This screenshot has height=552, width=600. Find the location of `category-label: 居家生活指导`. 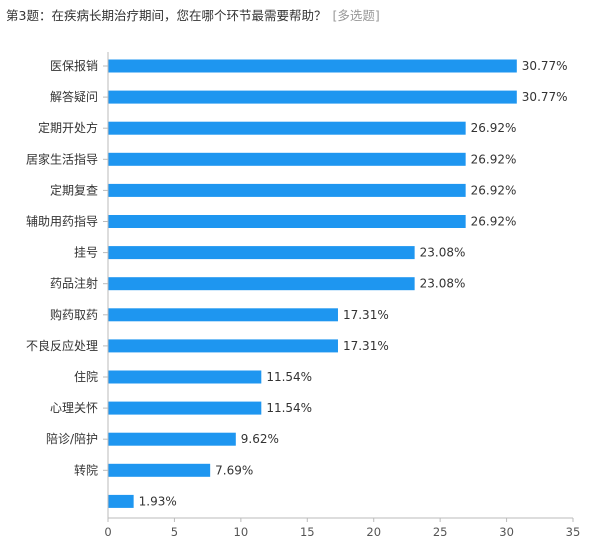

category-label: 居家生活指导 is located at coordinates (62, 158).